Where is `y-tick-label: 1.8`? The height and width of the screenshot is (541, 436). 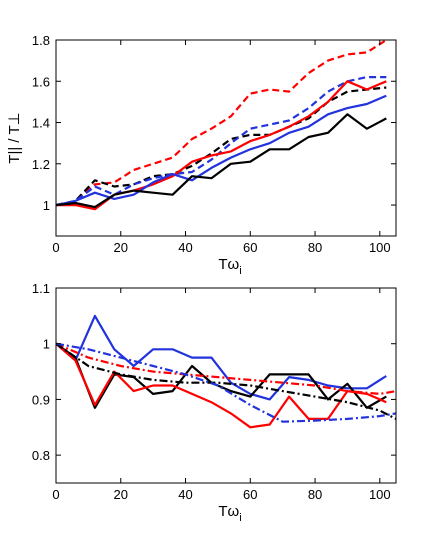
y-tick-label: 1.8 is located at coordinates (41, 40).